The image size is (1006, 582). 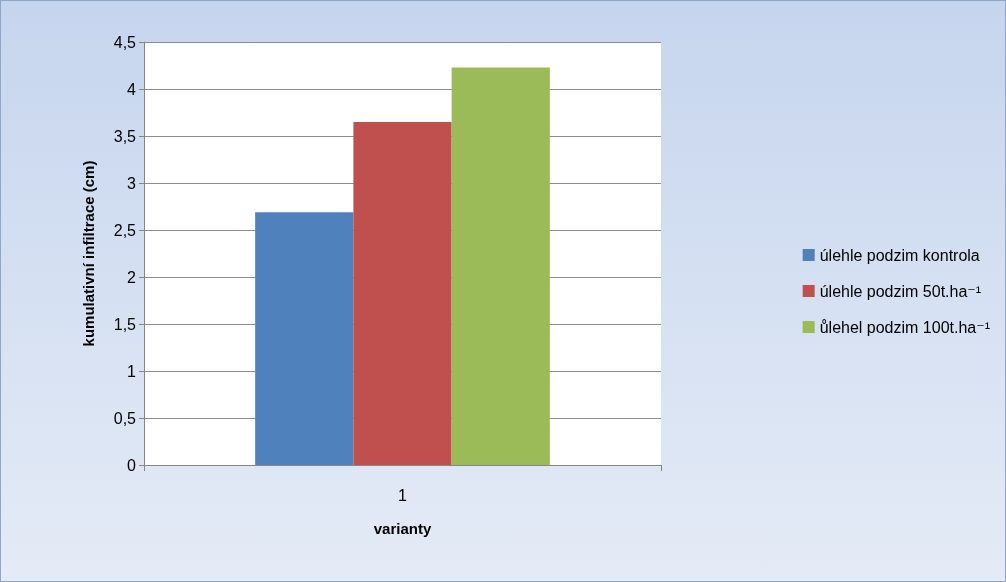 What do you see at coordinates (899, 255) in the screenshot?
I see `legend-label: úlehle podzim kontrola` at bounding box center [899, 255].